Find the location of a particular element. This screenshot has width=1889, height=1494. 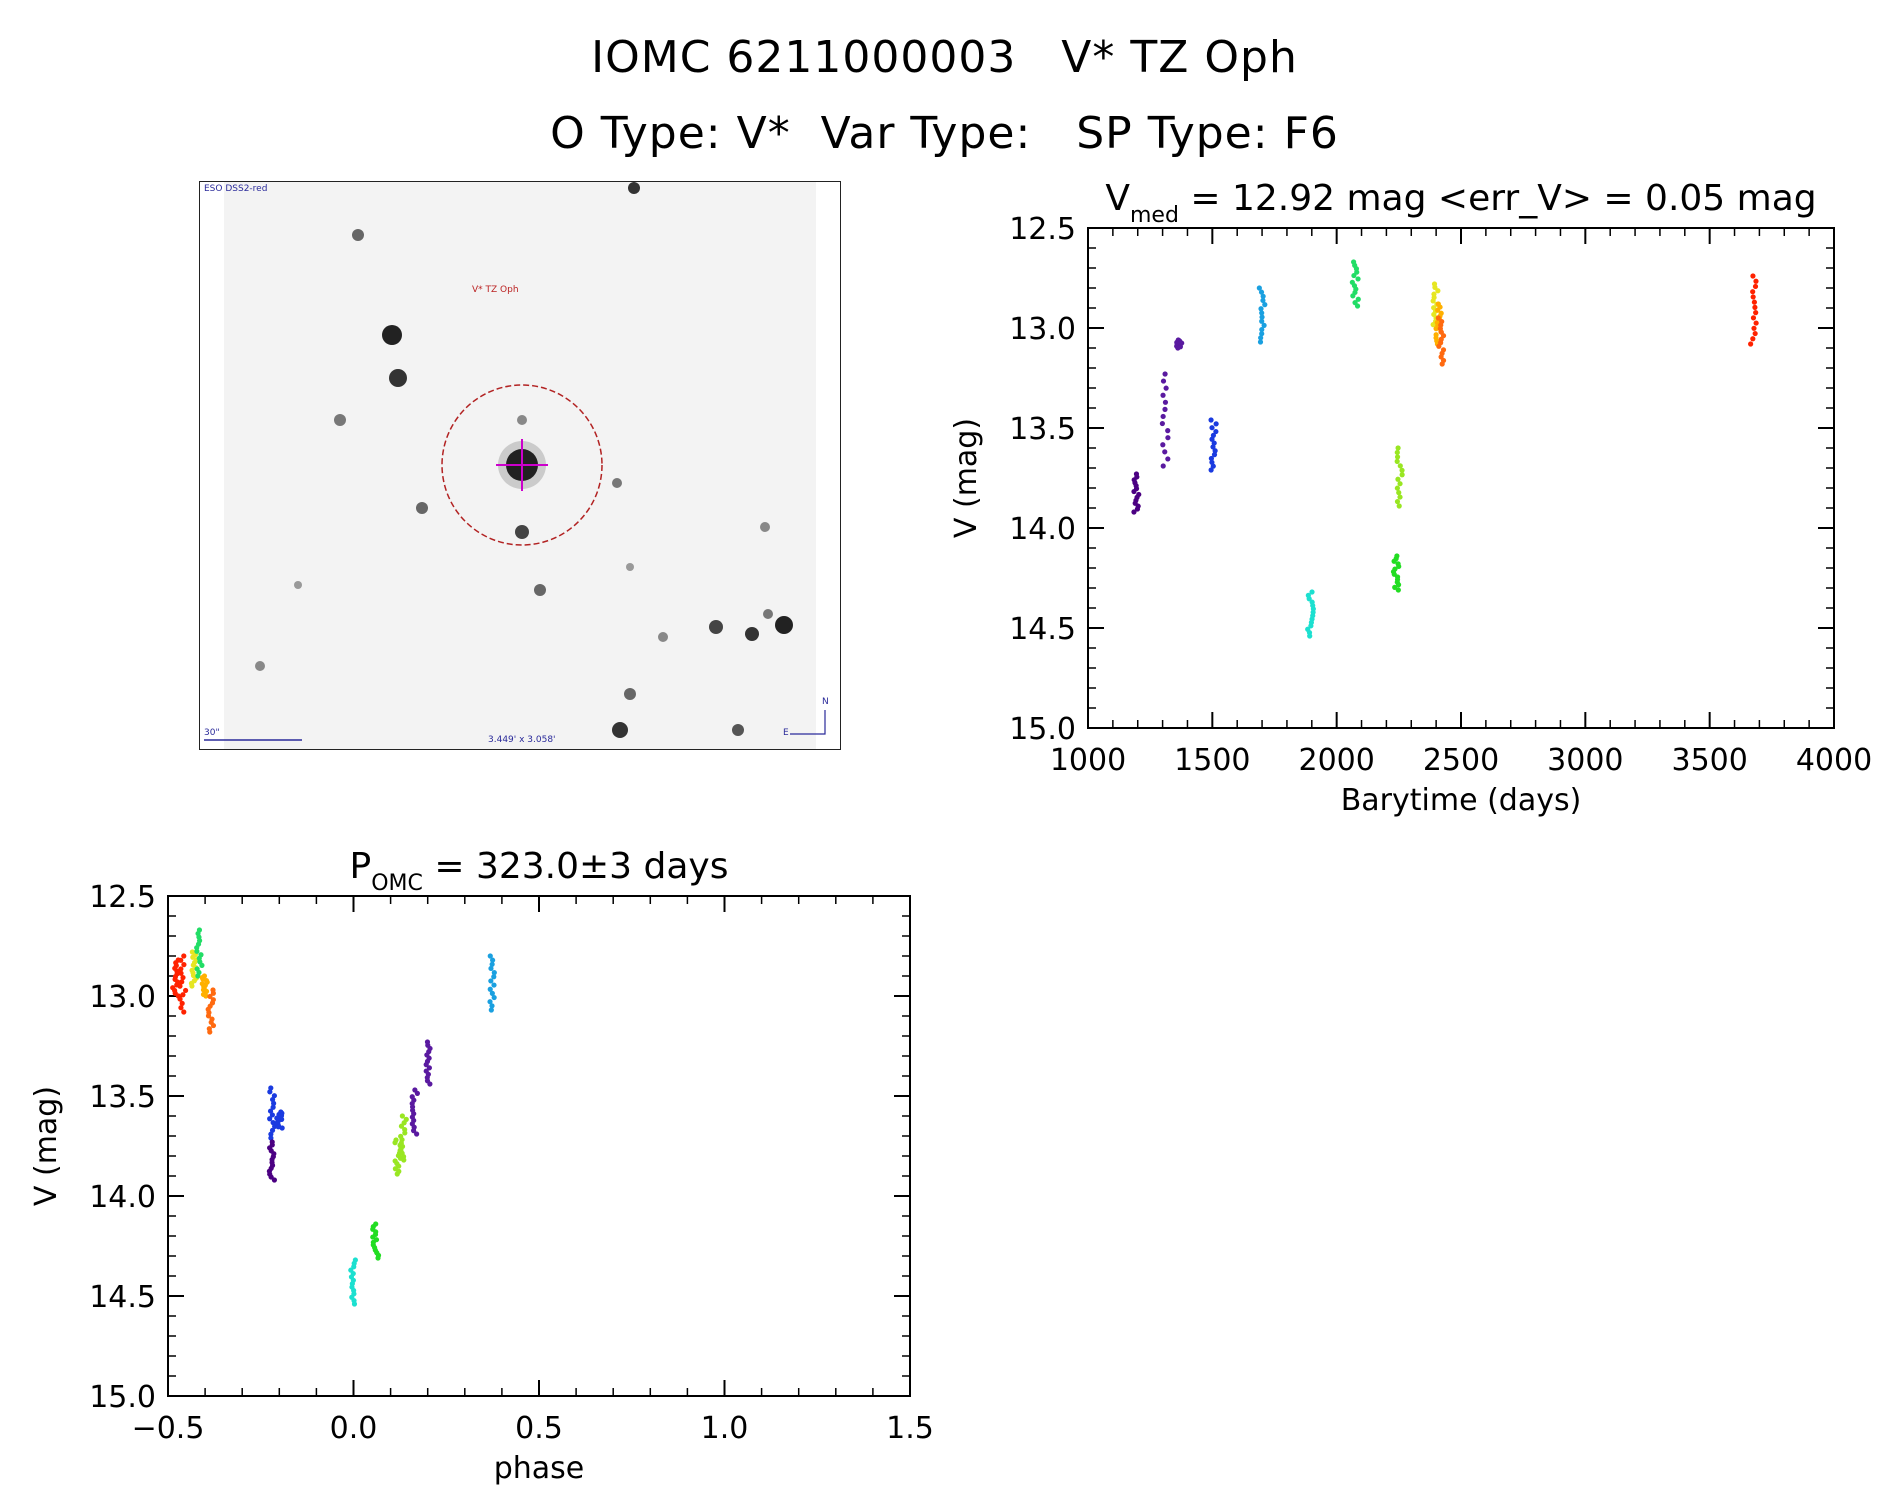

x-tick-label: 0.5 is located at coordinates (539, 1428).